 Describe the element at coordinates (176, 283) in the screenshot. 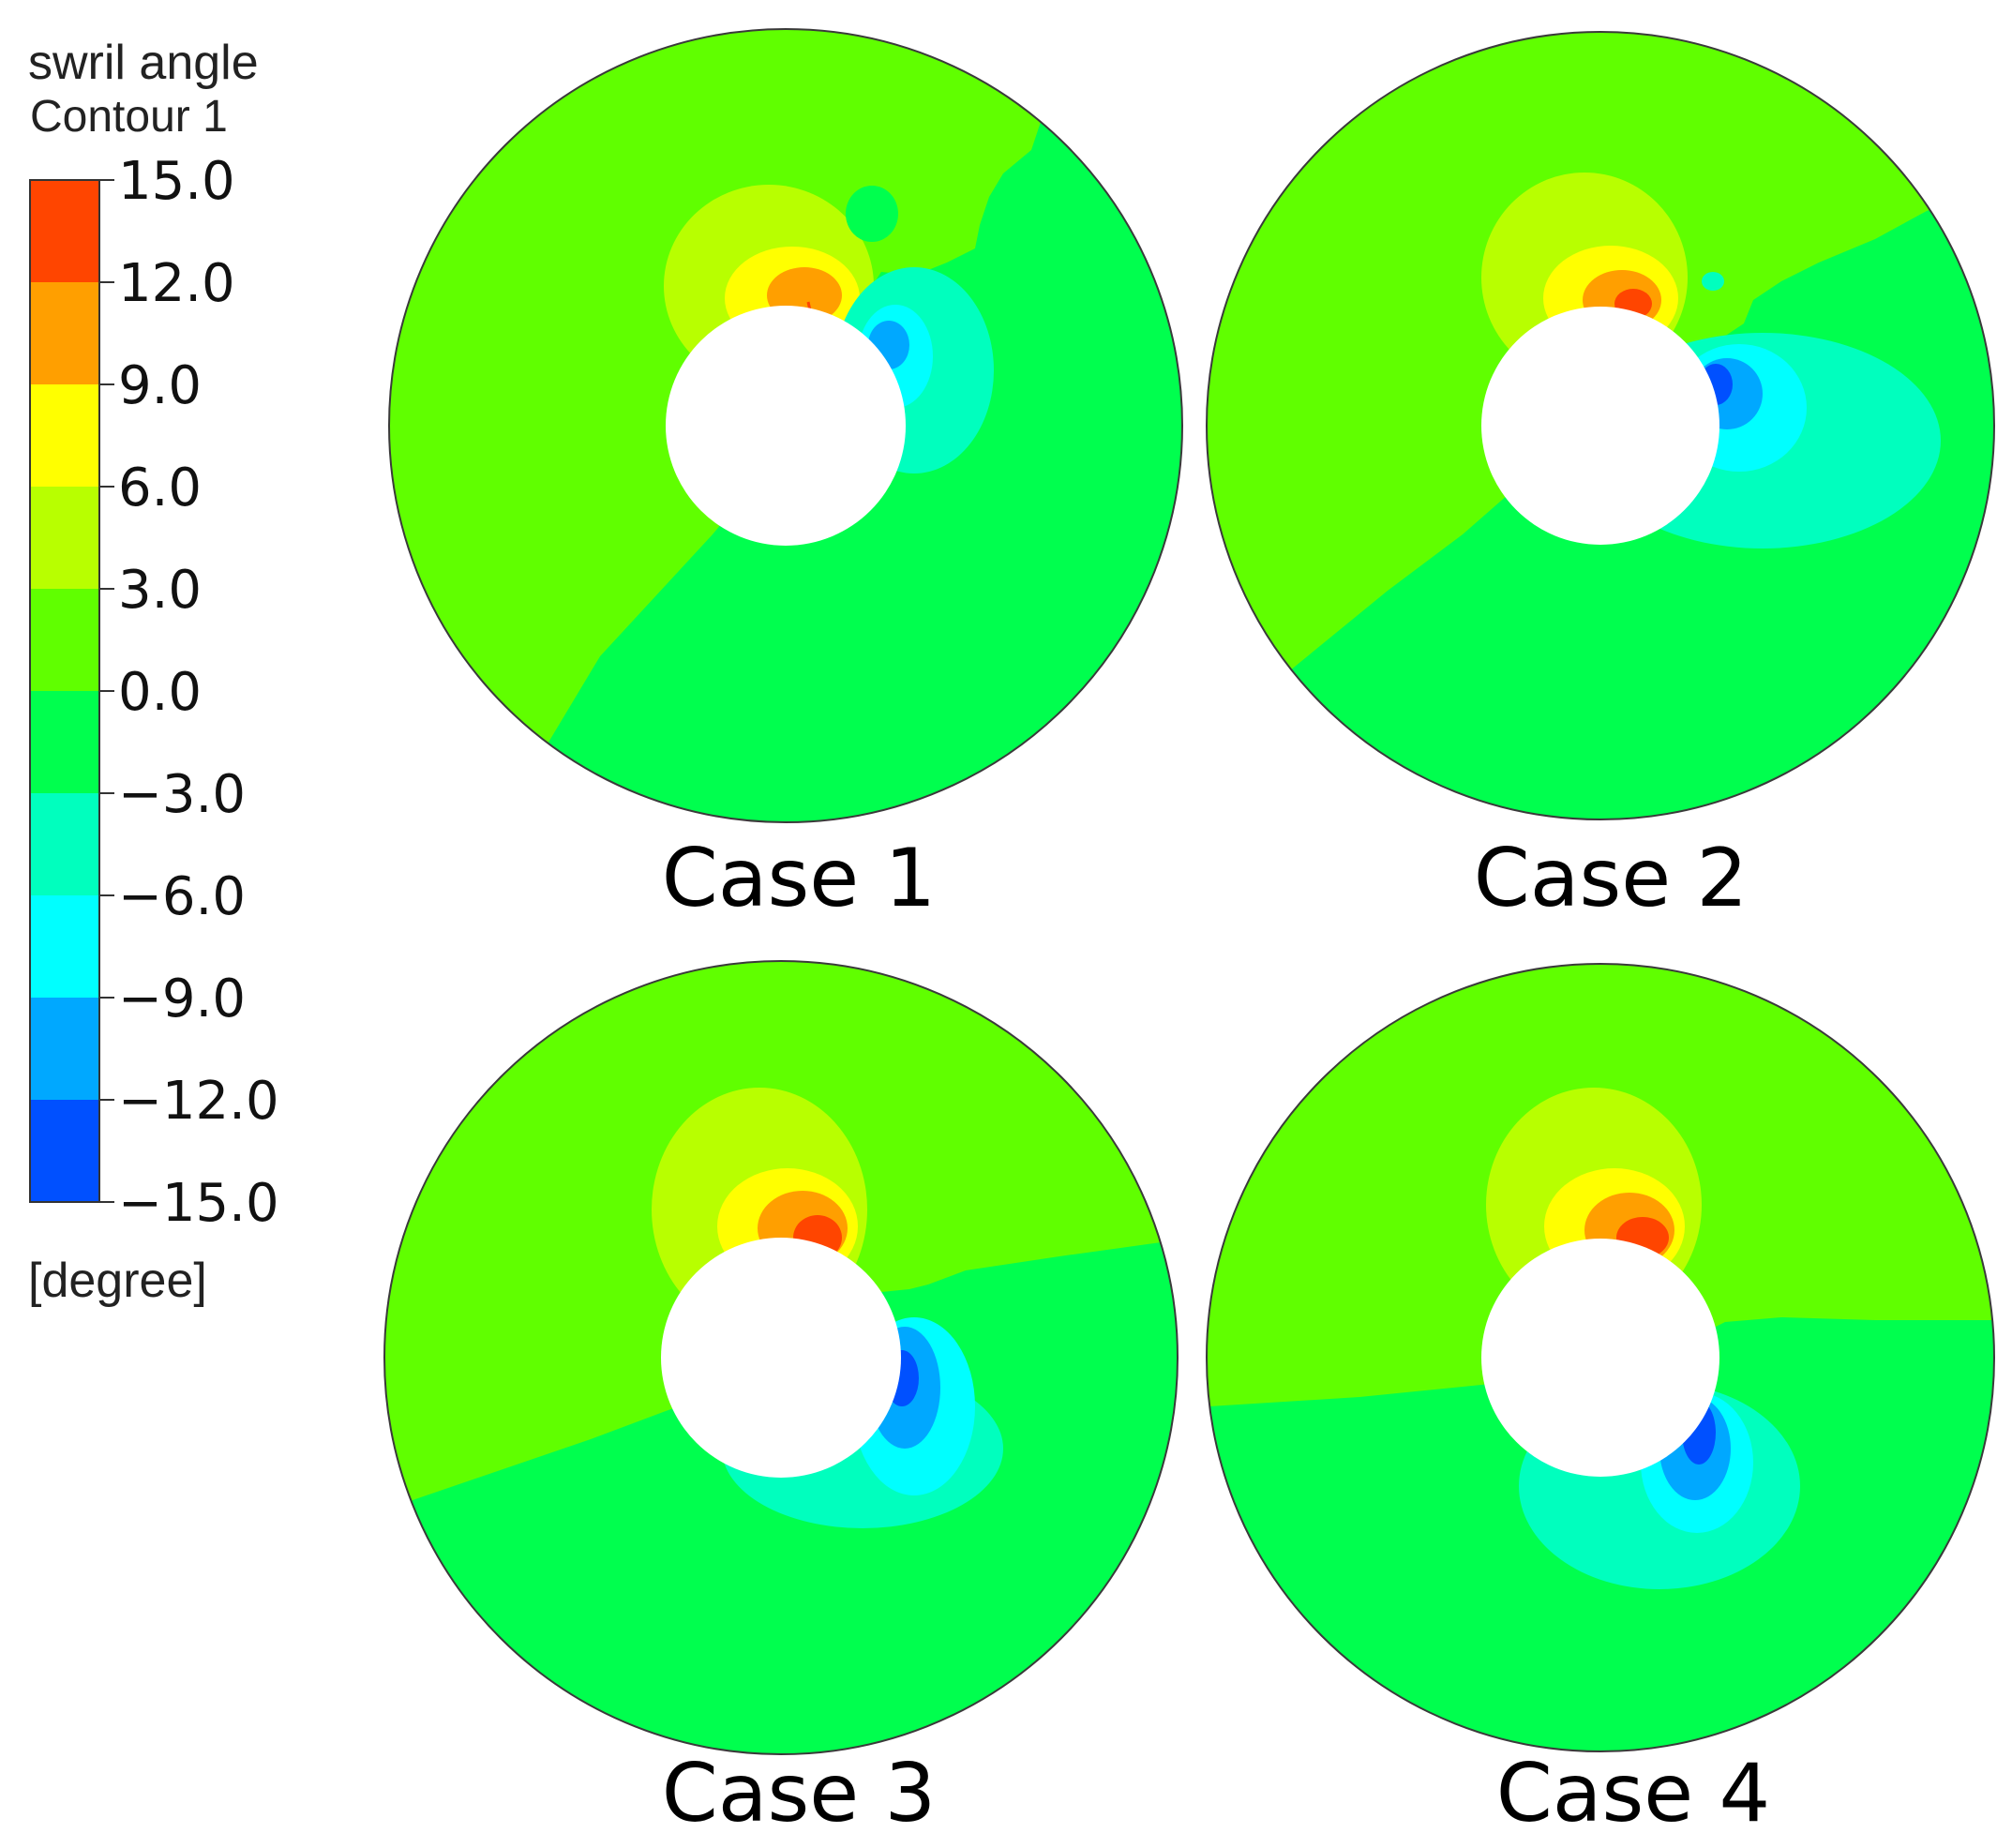

I see `colorbar-tick-label: 12.0` at that location.